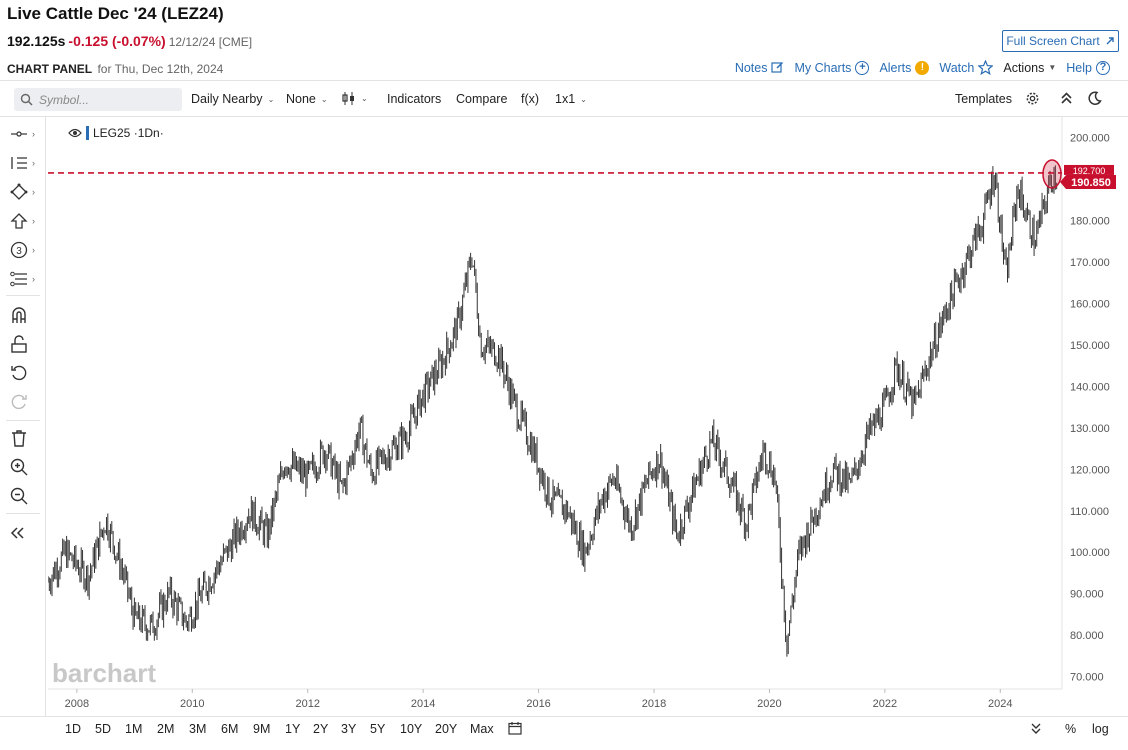 The height and width of the screenshot is (750, 1128). Describe the element at coordinates (1090, 429) in the screenshot. I see `y-tick-label: 130.000` at that location.